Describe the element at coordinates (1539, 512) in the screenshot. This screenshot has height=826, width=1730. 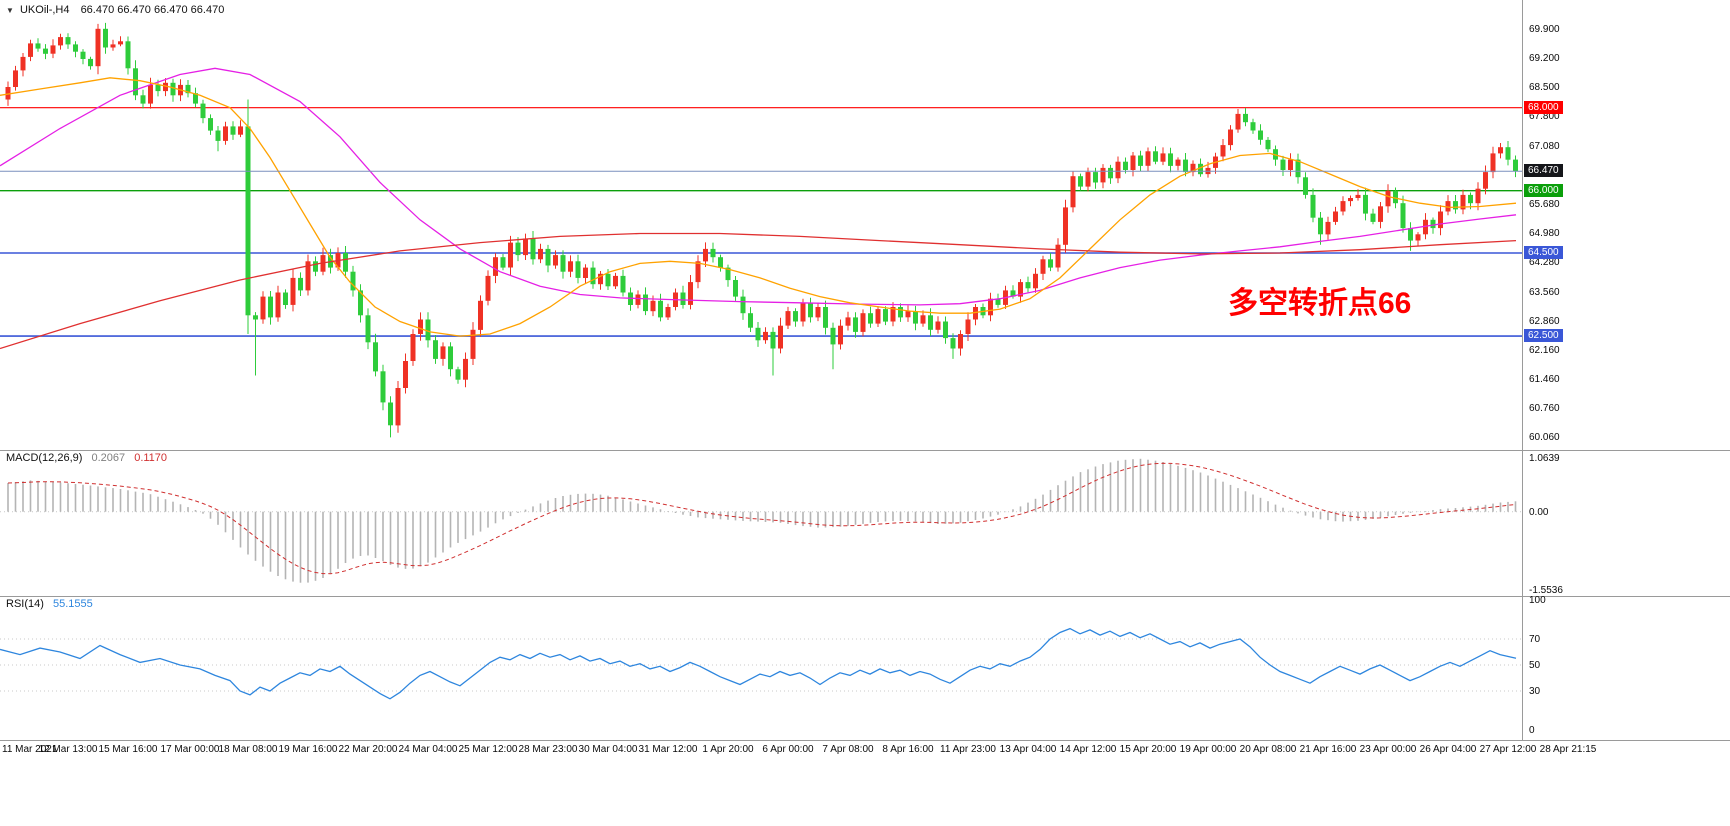
I see `macd-axis-label: 0.00` at that location.